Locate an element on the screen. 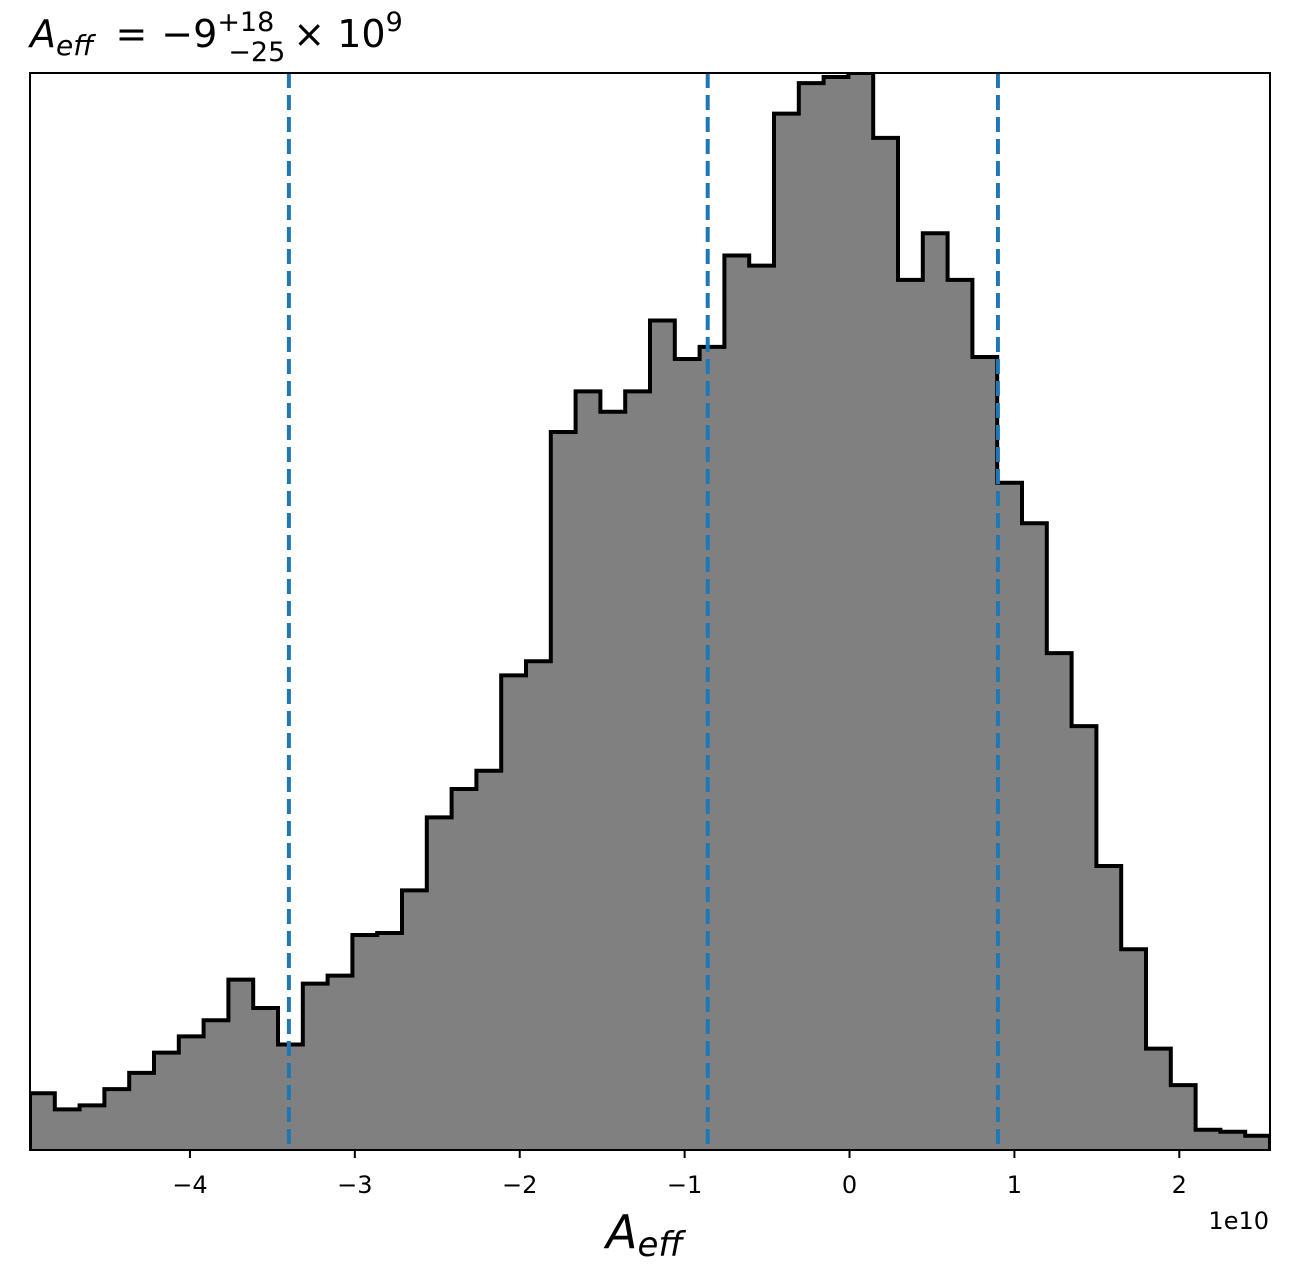 The height and width of the screenshot is (1278, 1289). title-exponent: 9 is located at coordinates (394, 22).